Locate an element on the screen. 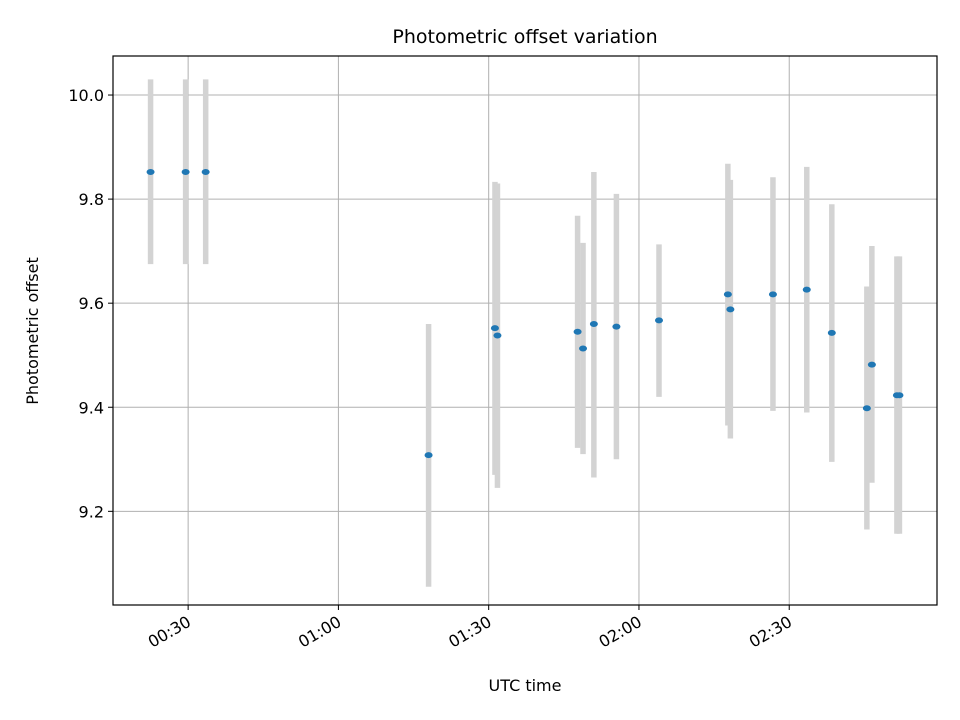  y-tick-label: 9.6 is located at coordinates (91, 303).